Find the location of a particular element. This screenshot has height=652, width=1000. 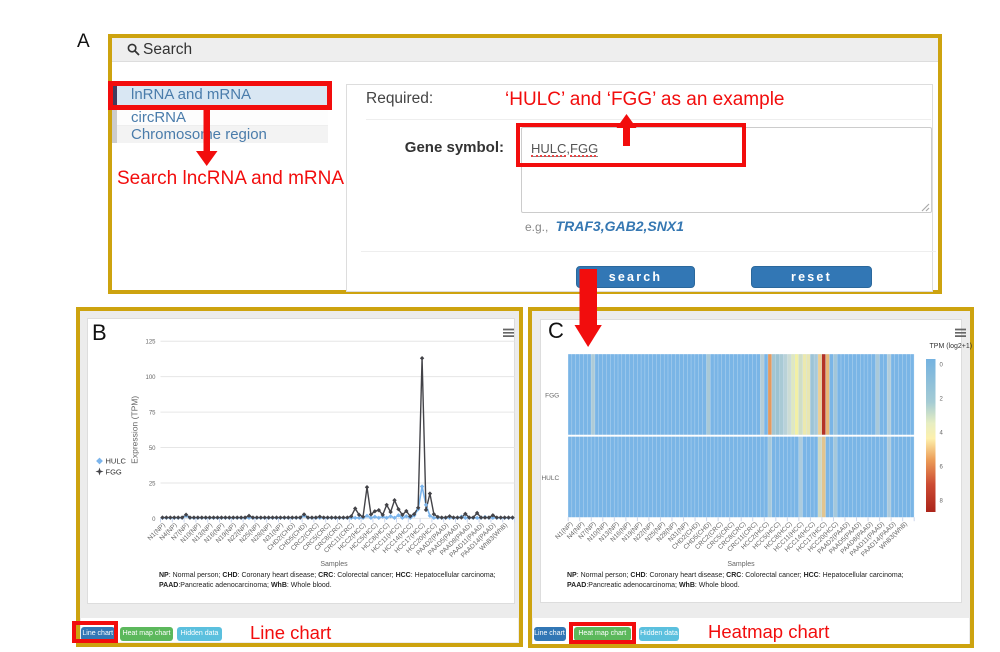

svg-text: 6 is located at coordinates (942, 468).